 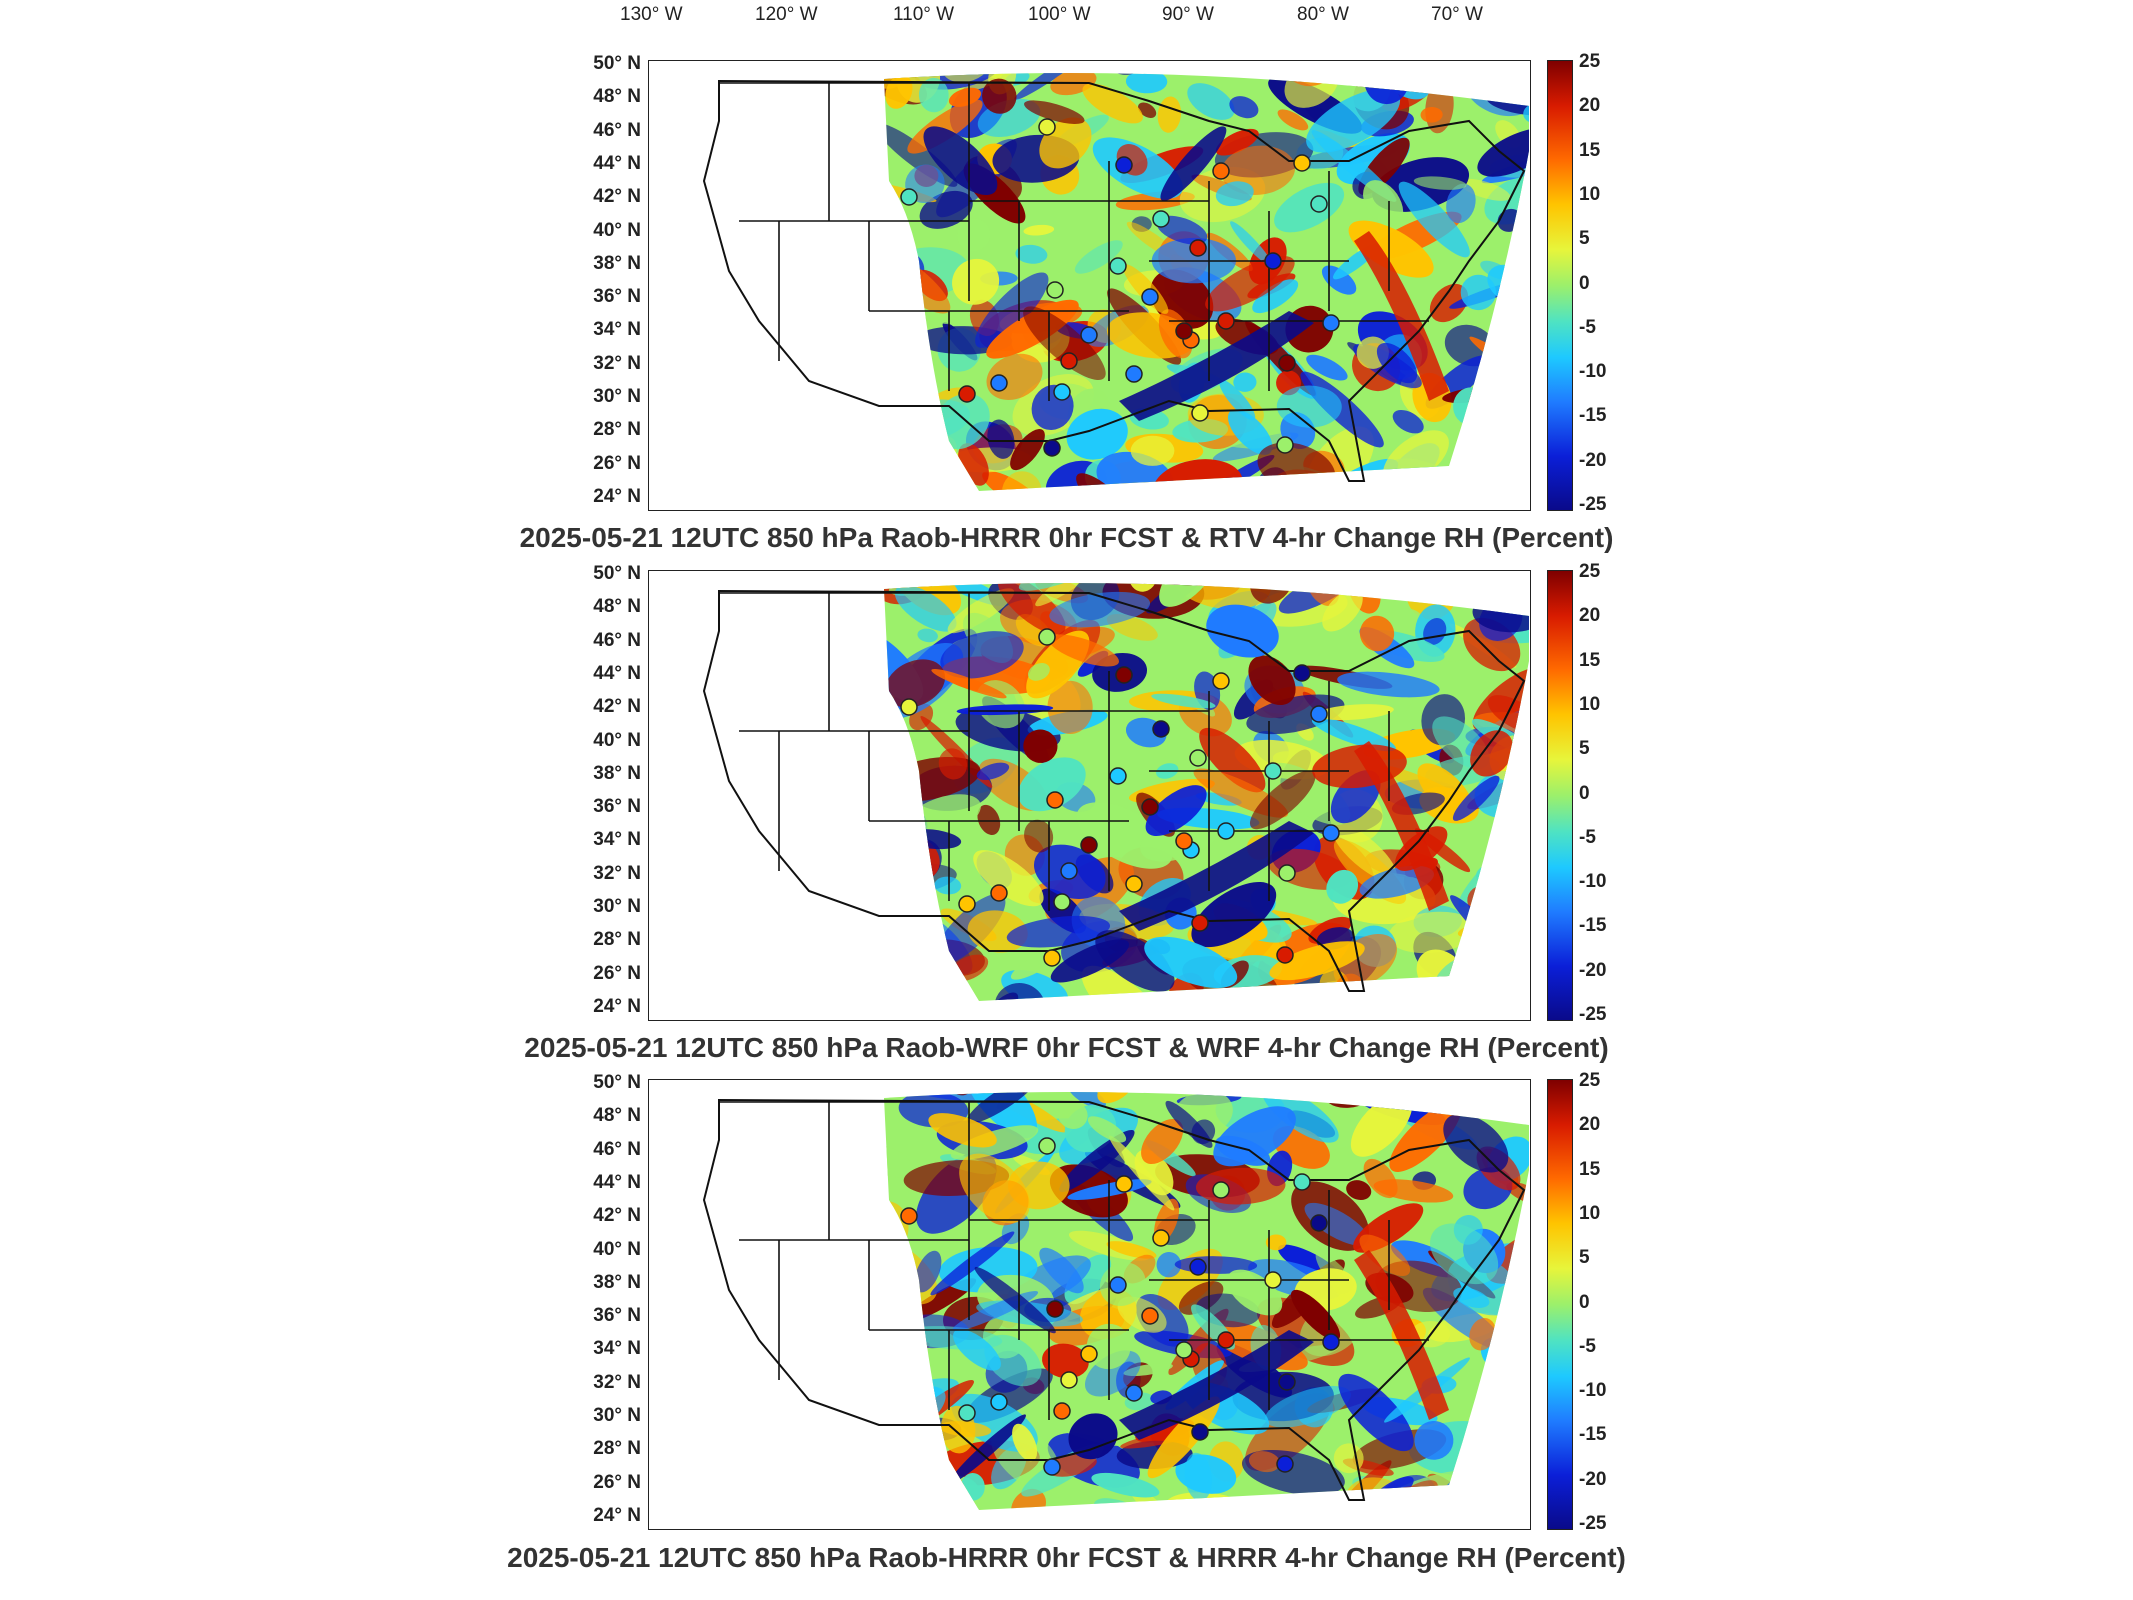 What do you see at coordinates (1584, 239) in the screenshot?
I see `colorbar-tick-label: 5` at bounding box center [1584, 239].